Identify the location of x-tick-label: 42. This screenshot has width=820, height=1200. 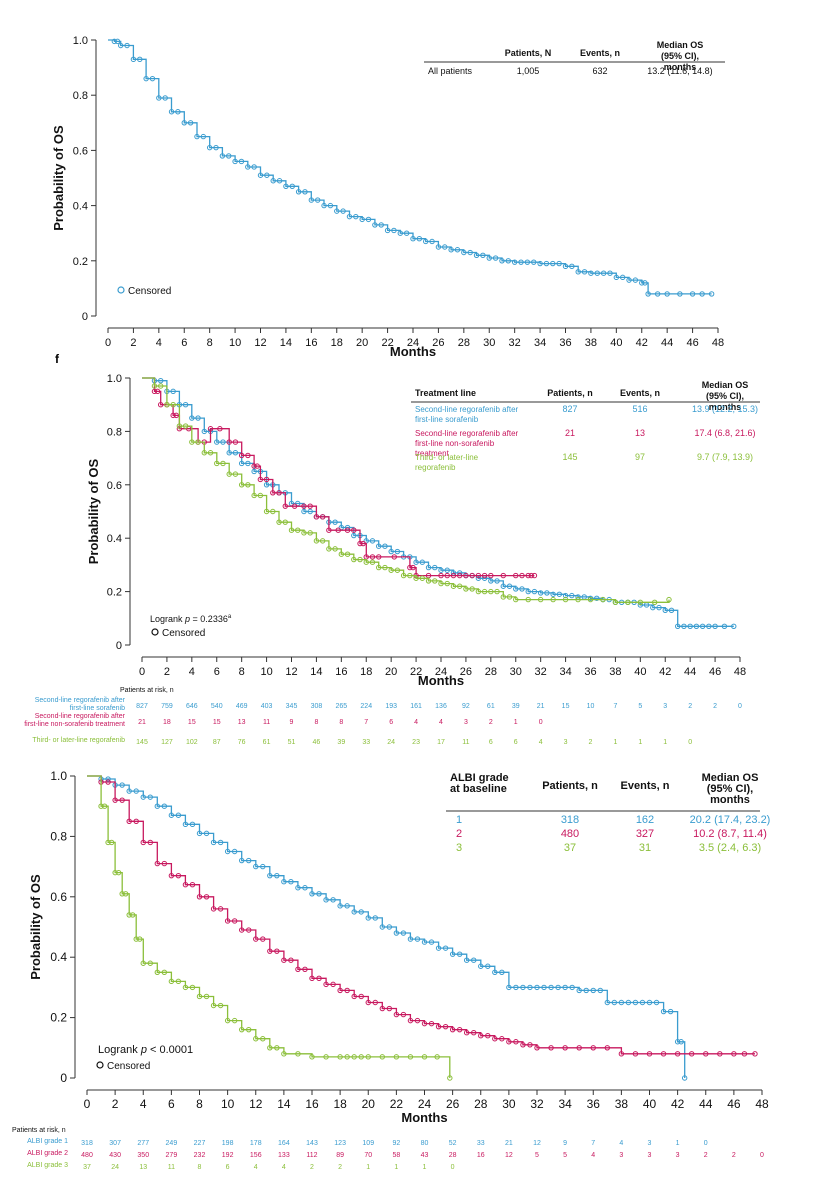
(665, 672).